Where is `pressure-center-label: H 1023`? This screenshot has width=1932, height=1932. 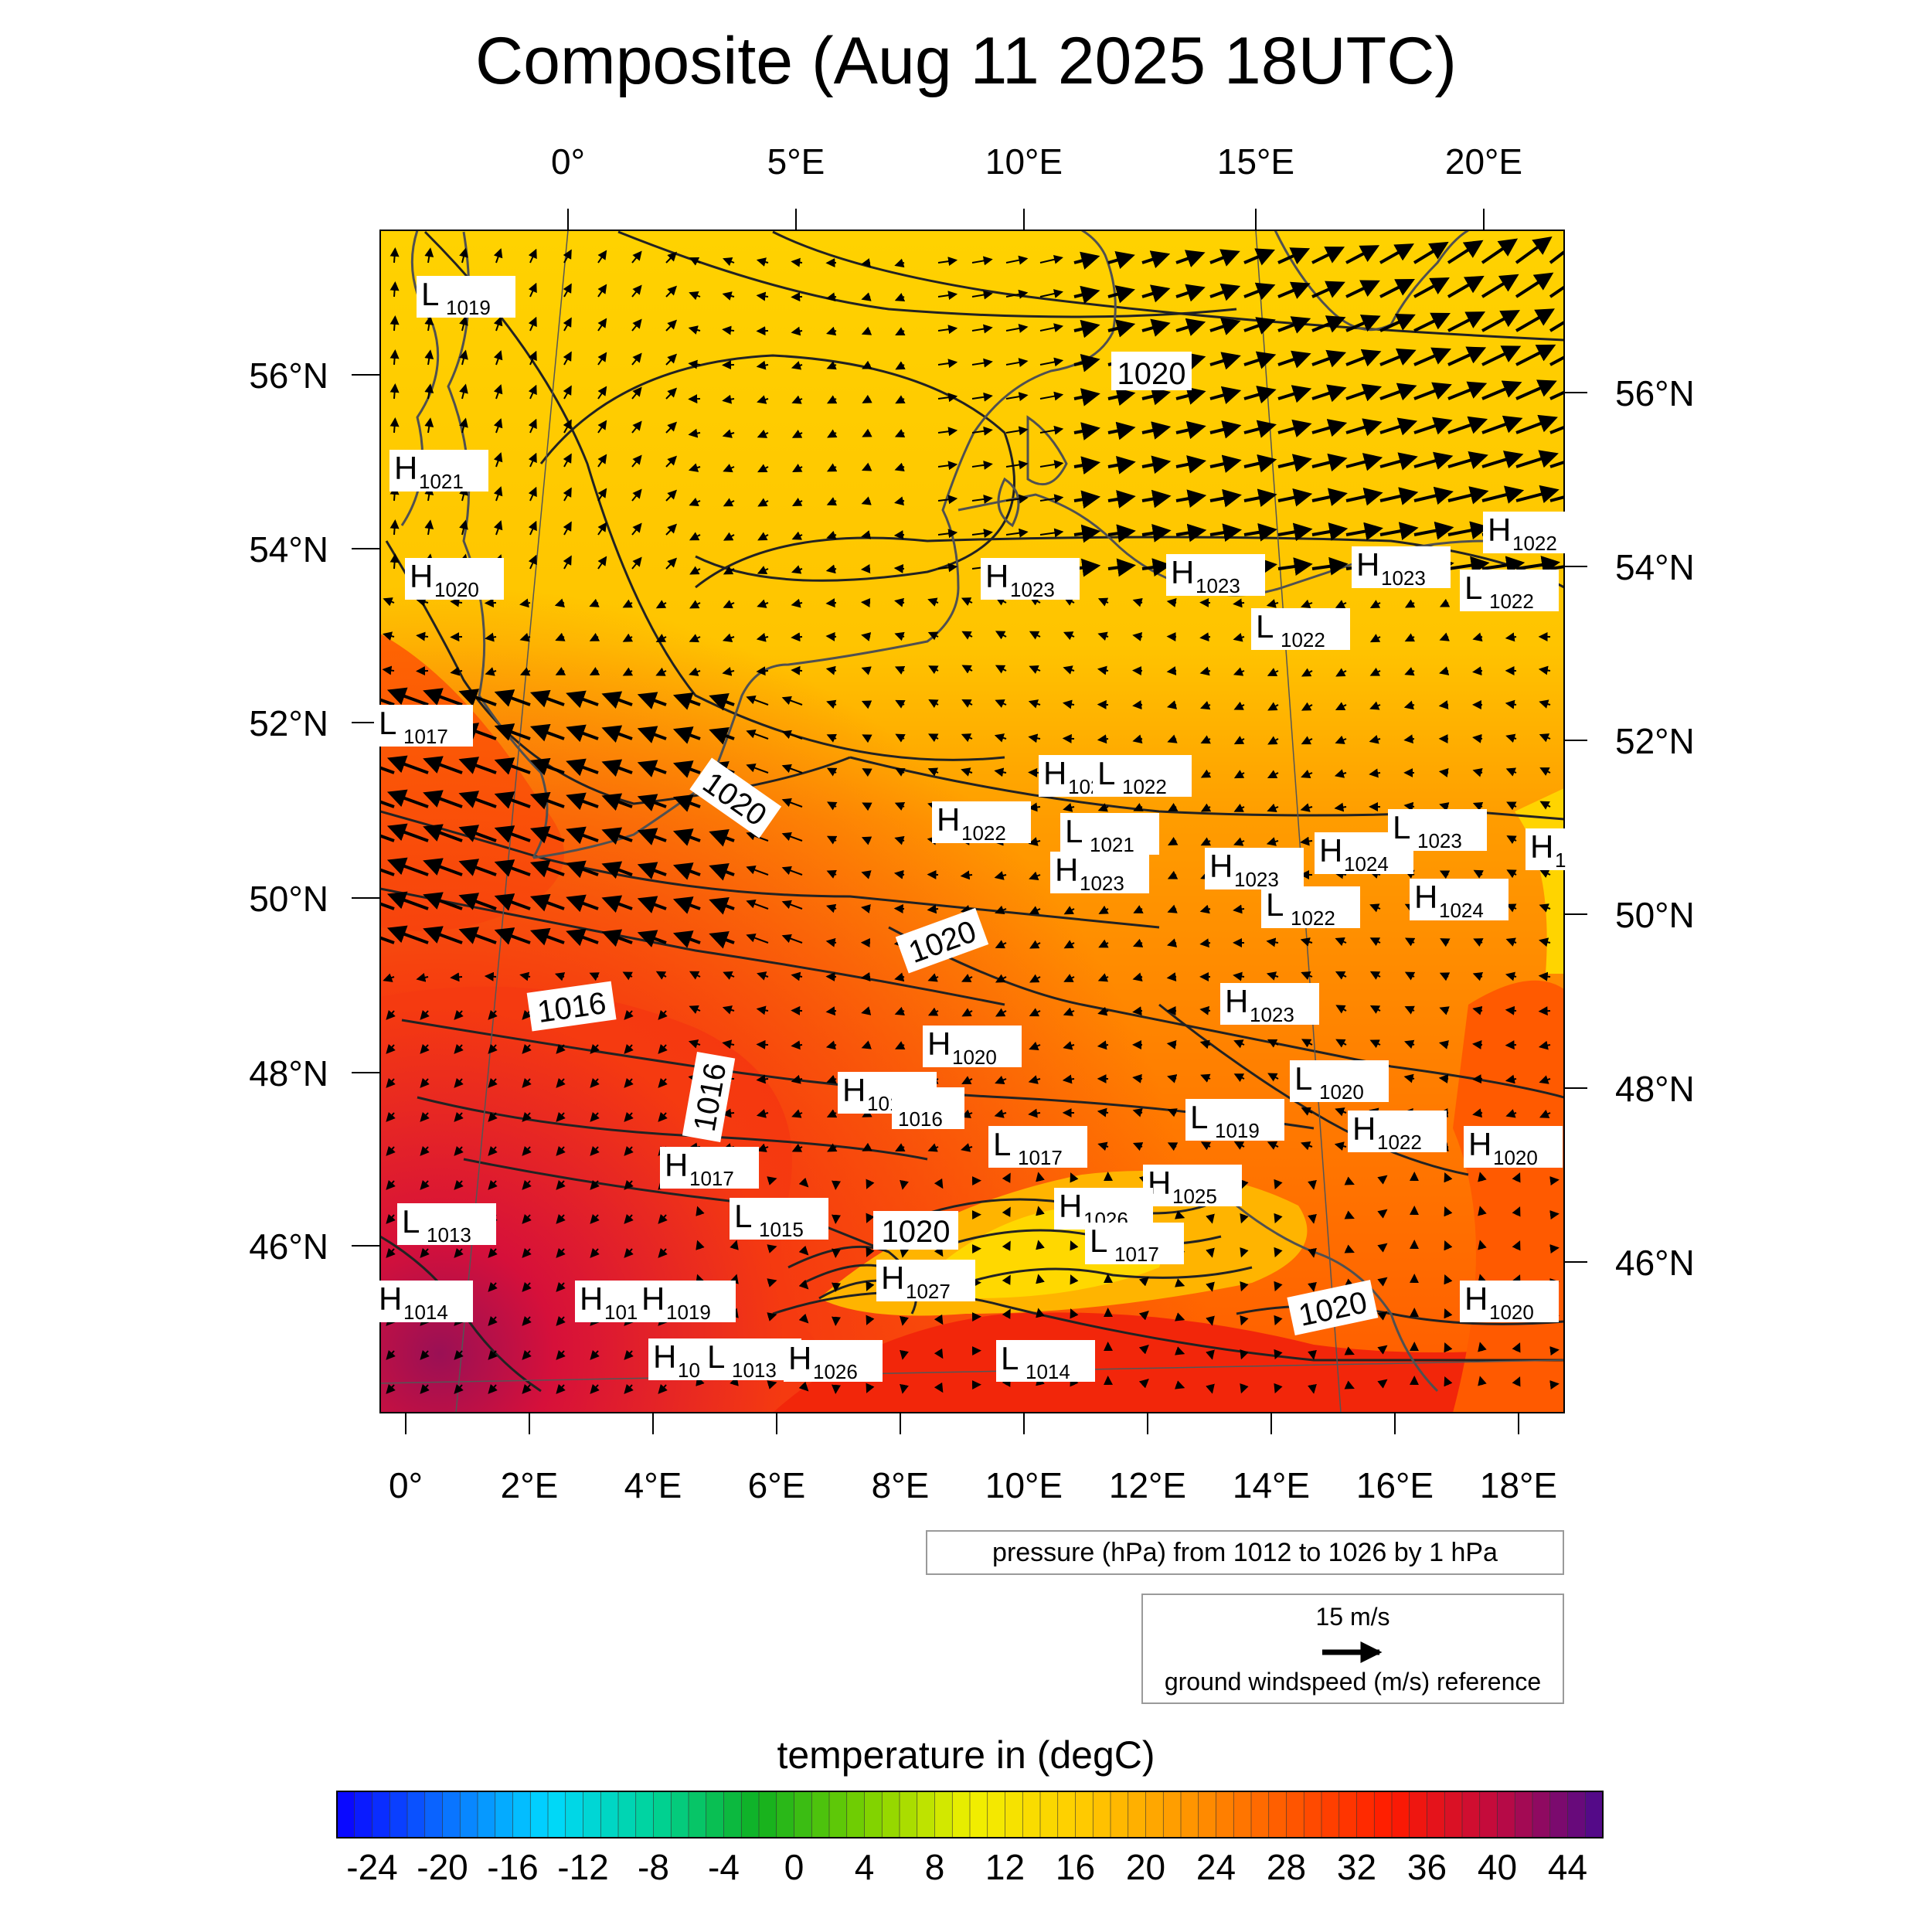 pressure-center-label: H 1023 is located at coordinates (1269, 1005).